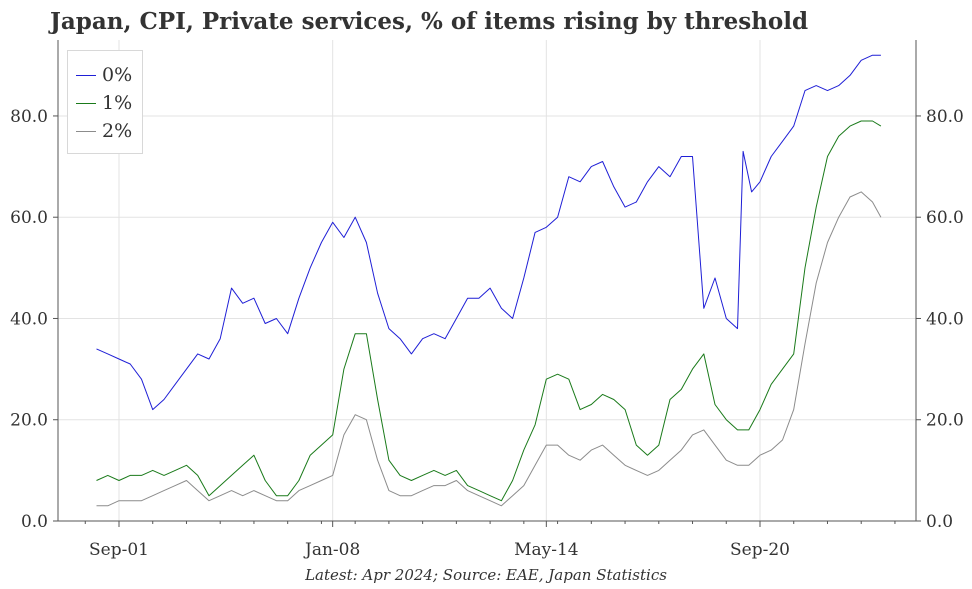 This screenshot has width=972, height=589. I want to click on x-tick-label: Sep-20, so click(760, 550).